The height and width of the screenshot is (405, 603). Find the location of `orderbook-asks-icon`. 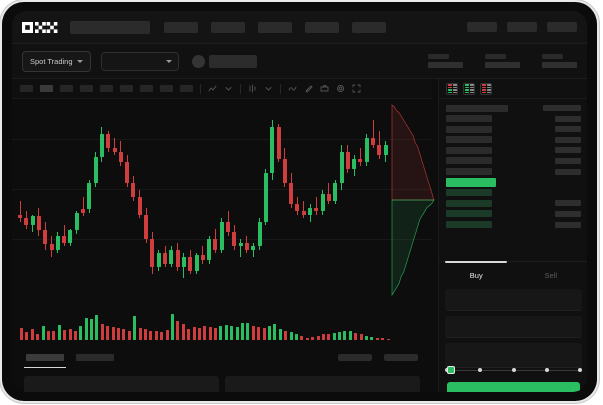

orderbook-asks-icon is located at coordinates (486, 88).